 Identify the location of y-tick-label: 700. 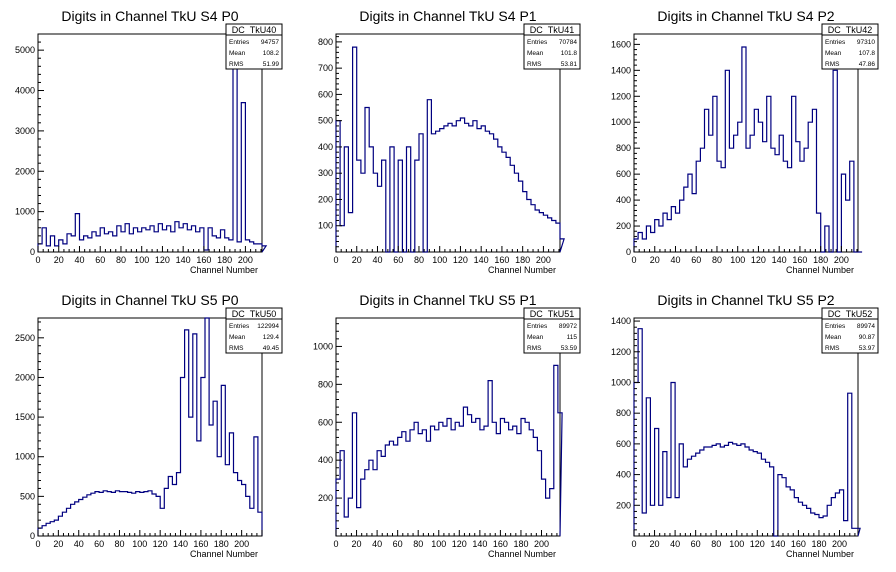
(325, 68).